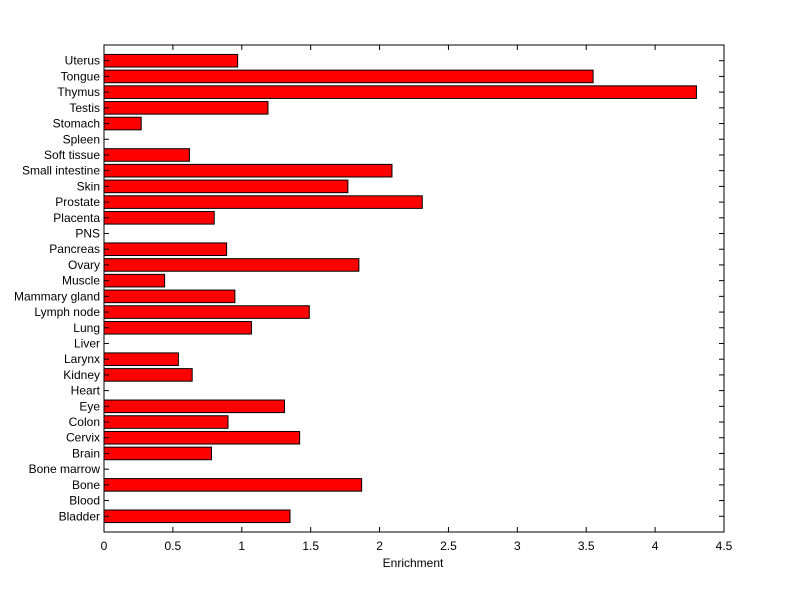 This screenshot has width=800, height=599. Describe the element at coordinates (231, 265) in the screenshot. I see `bar-ovary` at that location.